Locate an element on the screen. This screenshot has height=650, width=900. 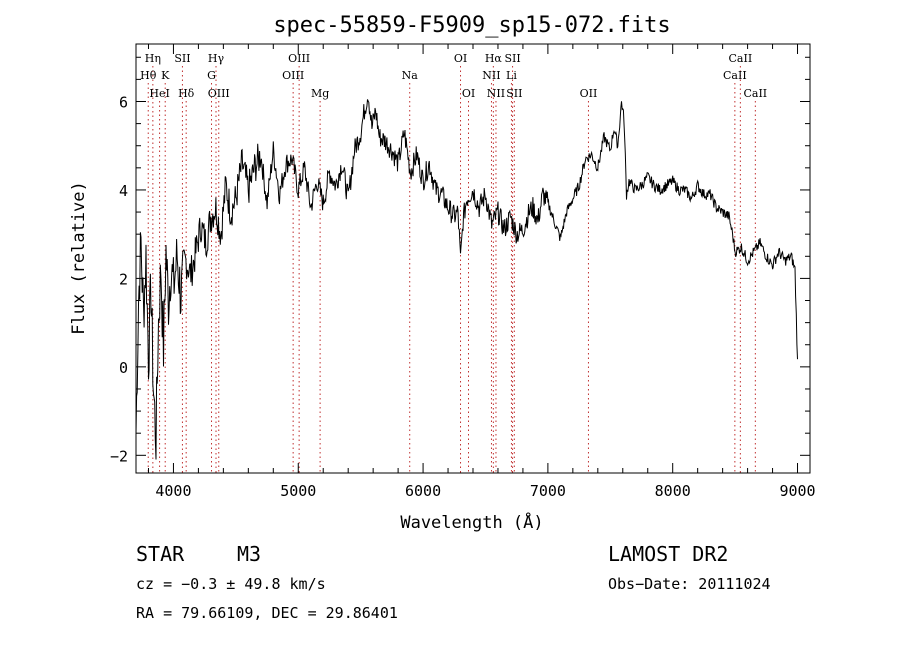
spectral-line-label: Hδ is located at coordinates (186, 93).